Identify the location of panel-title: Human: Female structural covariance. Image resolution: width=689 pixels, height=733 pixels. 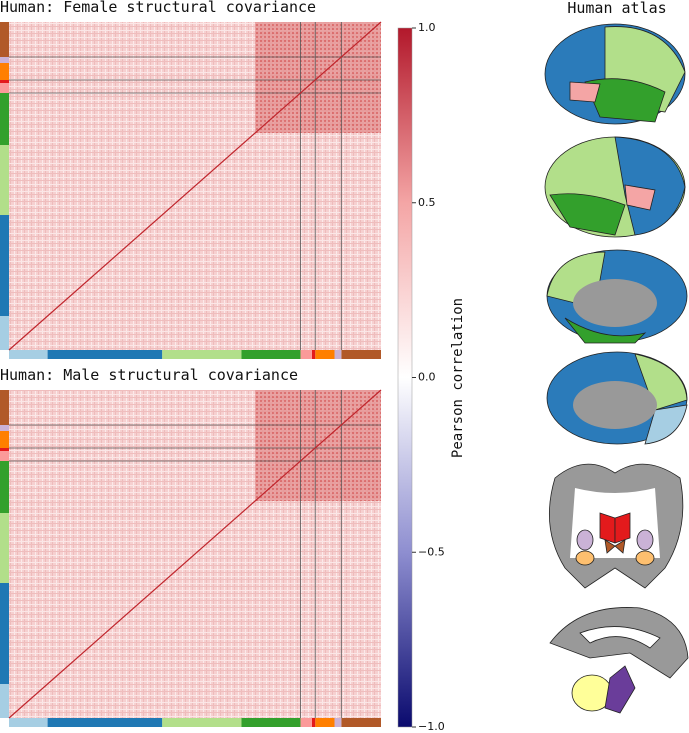
(158, 8).